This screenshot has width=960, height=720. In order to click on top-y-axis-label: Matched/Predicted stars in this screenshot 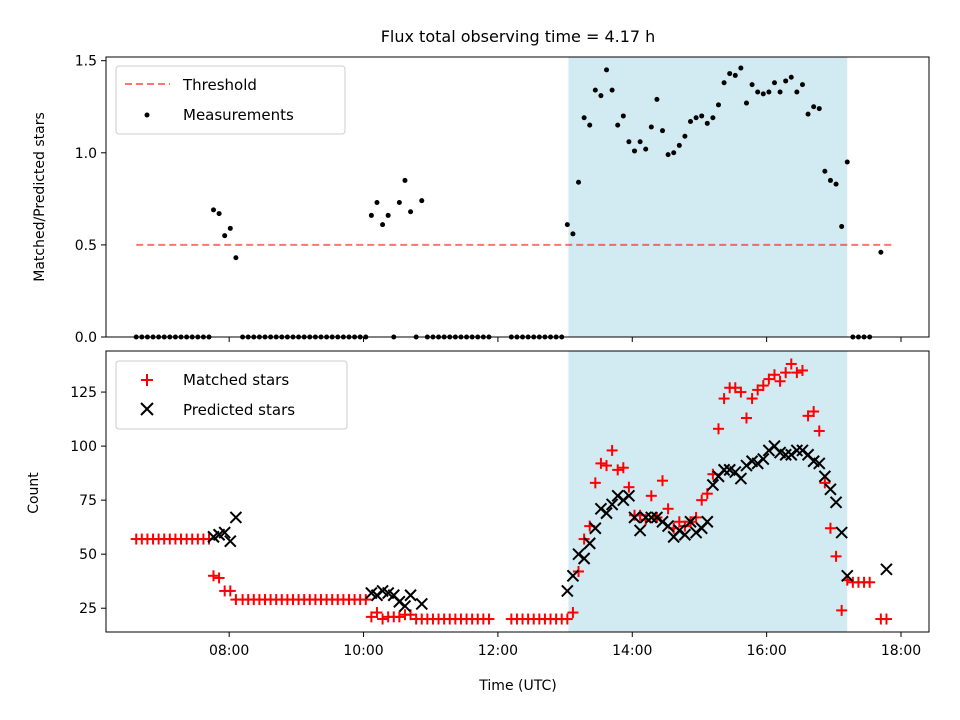, I will do `click(40, 197)`.